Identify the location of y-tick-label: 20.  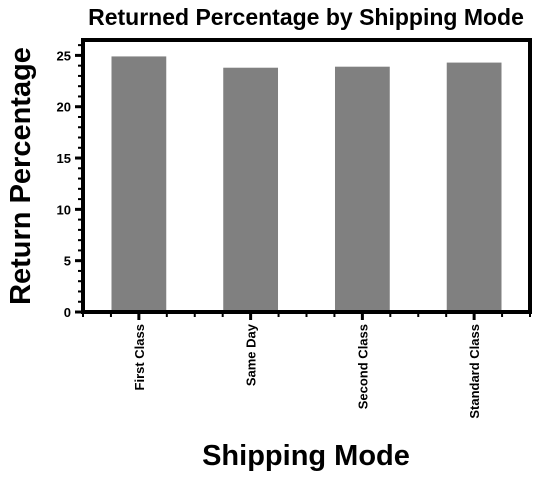
(64, 107).